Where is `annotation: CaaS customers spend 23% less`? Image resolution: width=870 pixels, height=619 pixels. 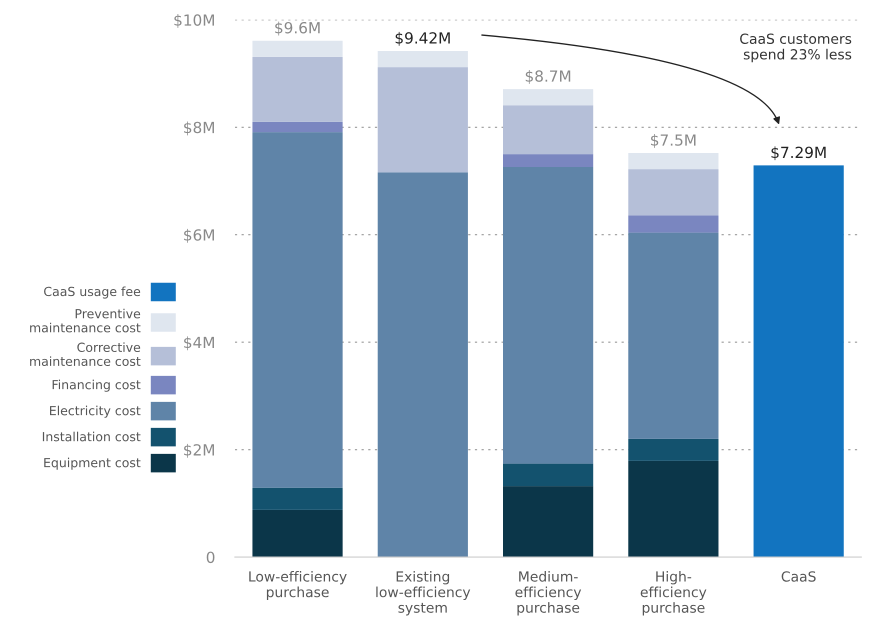 annotation: CaaS customers spend 23% less is located at coordinates (796, 47).